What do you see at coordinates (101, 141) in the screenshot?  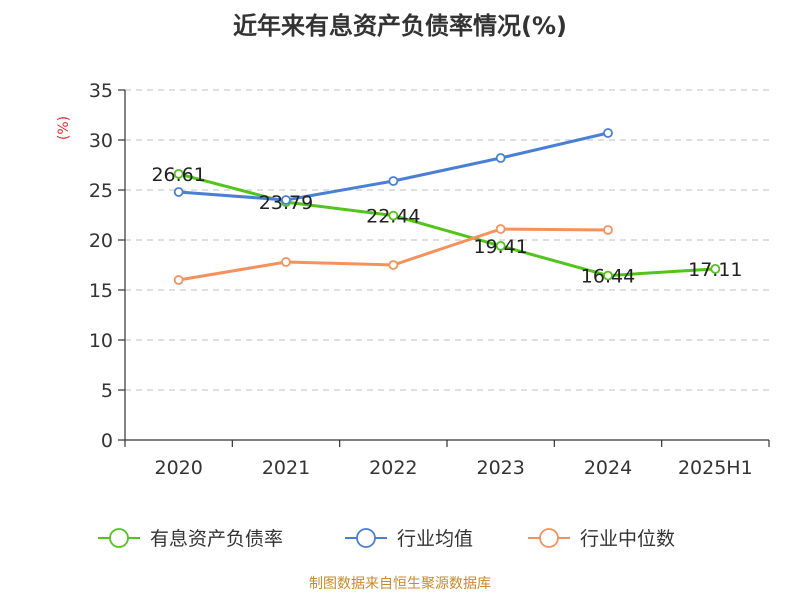 I see `y-tick-label: 30` at bounding box center [101, 141].